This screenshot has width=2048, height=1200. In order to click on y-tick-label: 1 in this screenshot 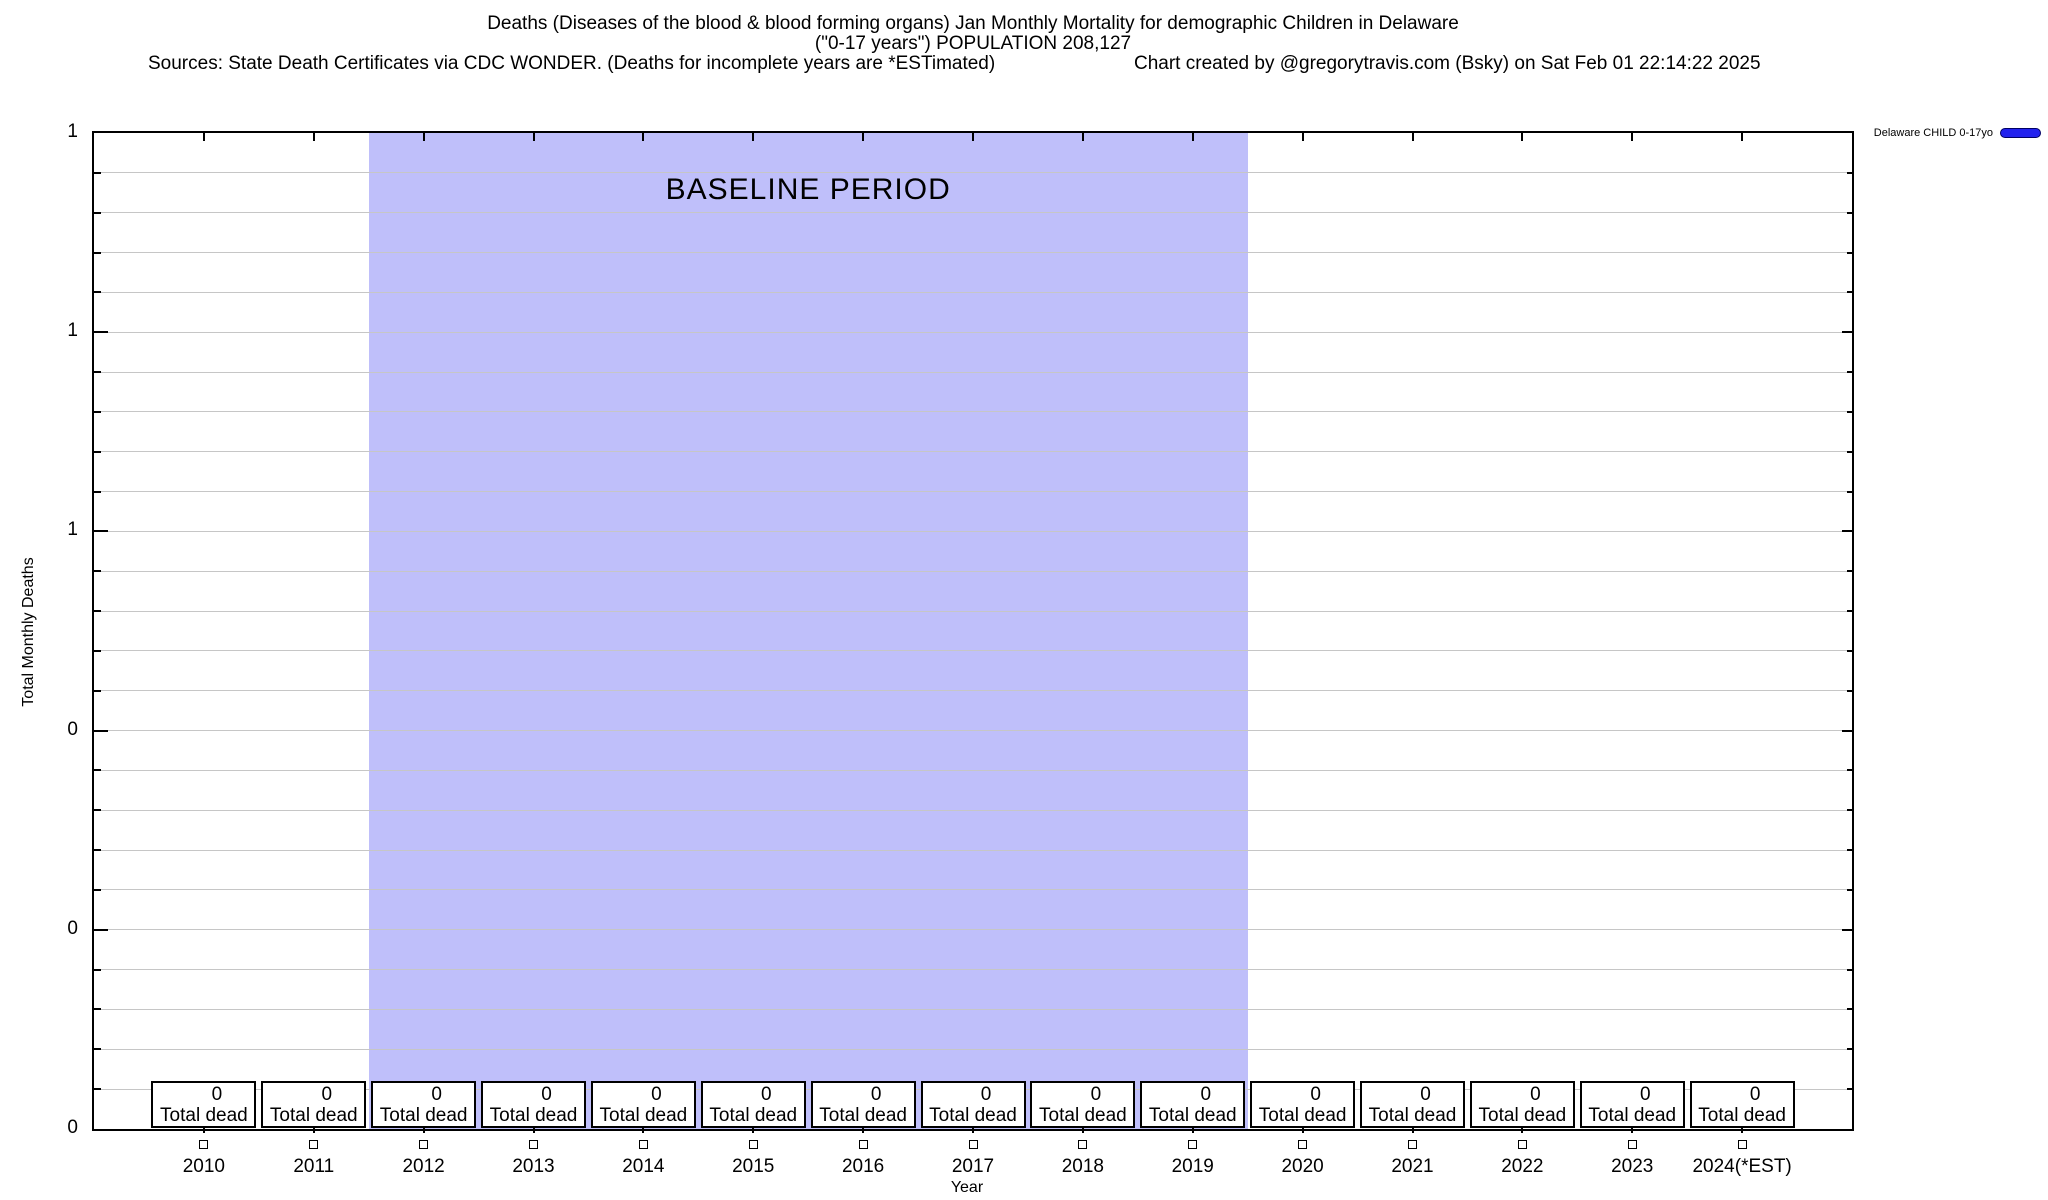, I will do `click(72, 530)`.